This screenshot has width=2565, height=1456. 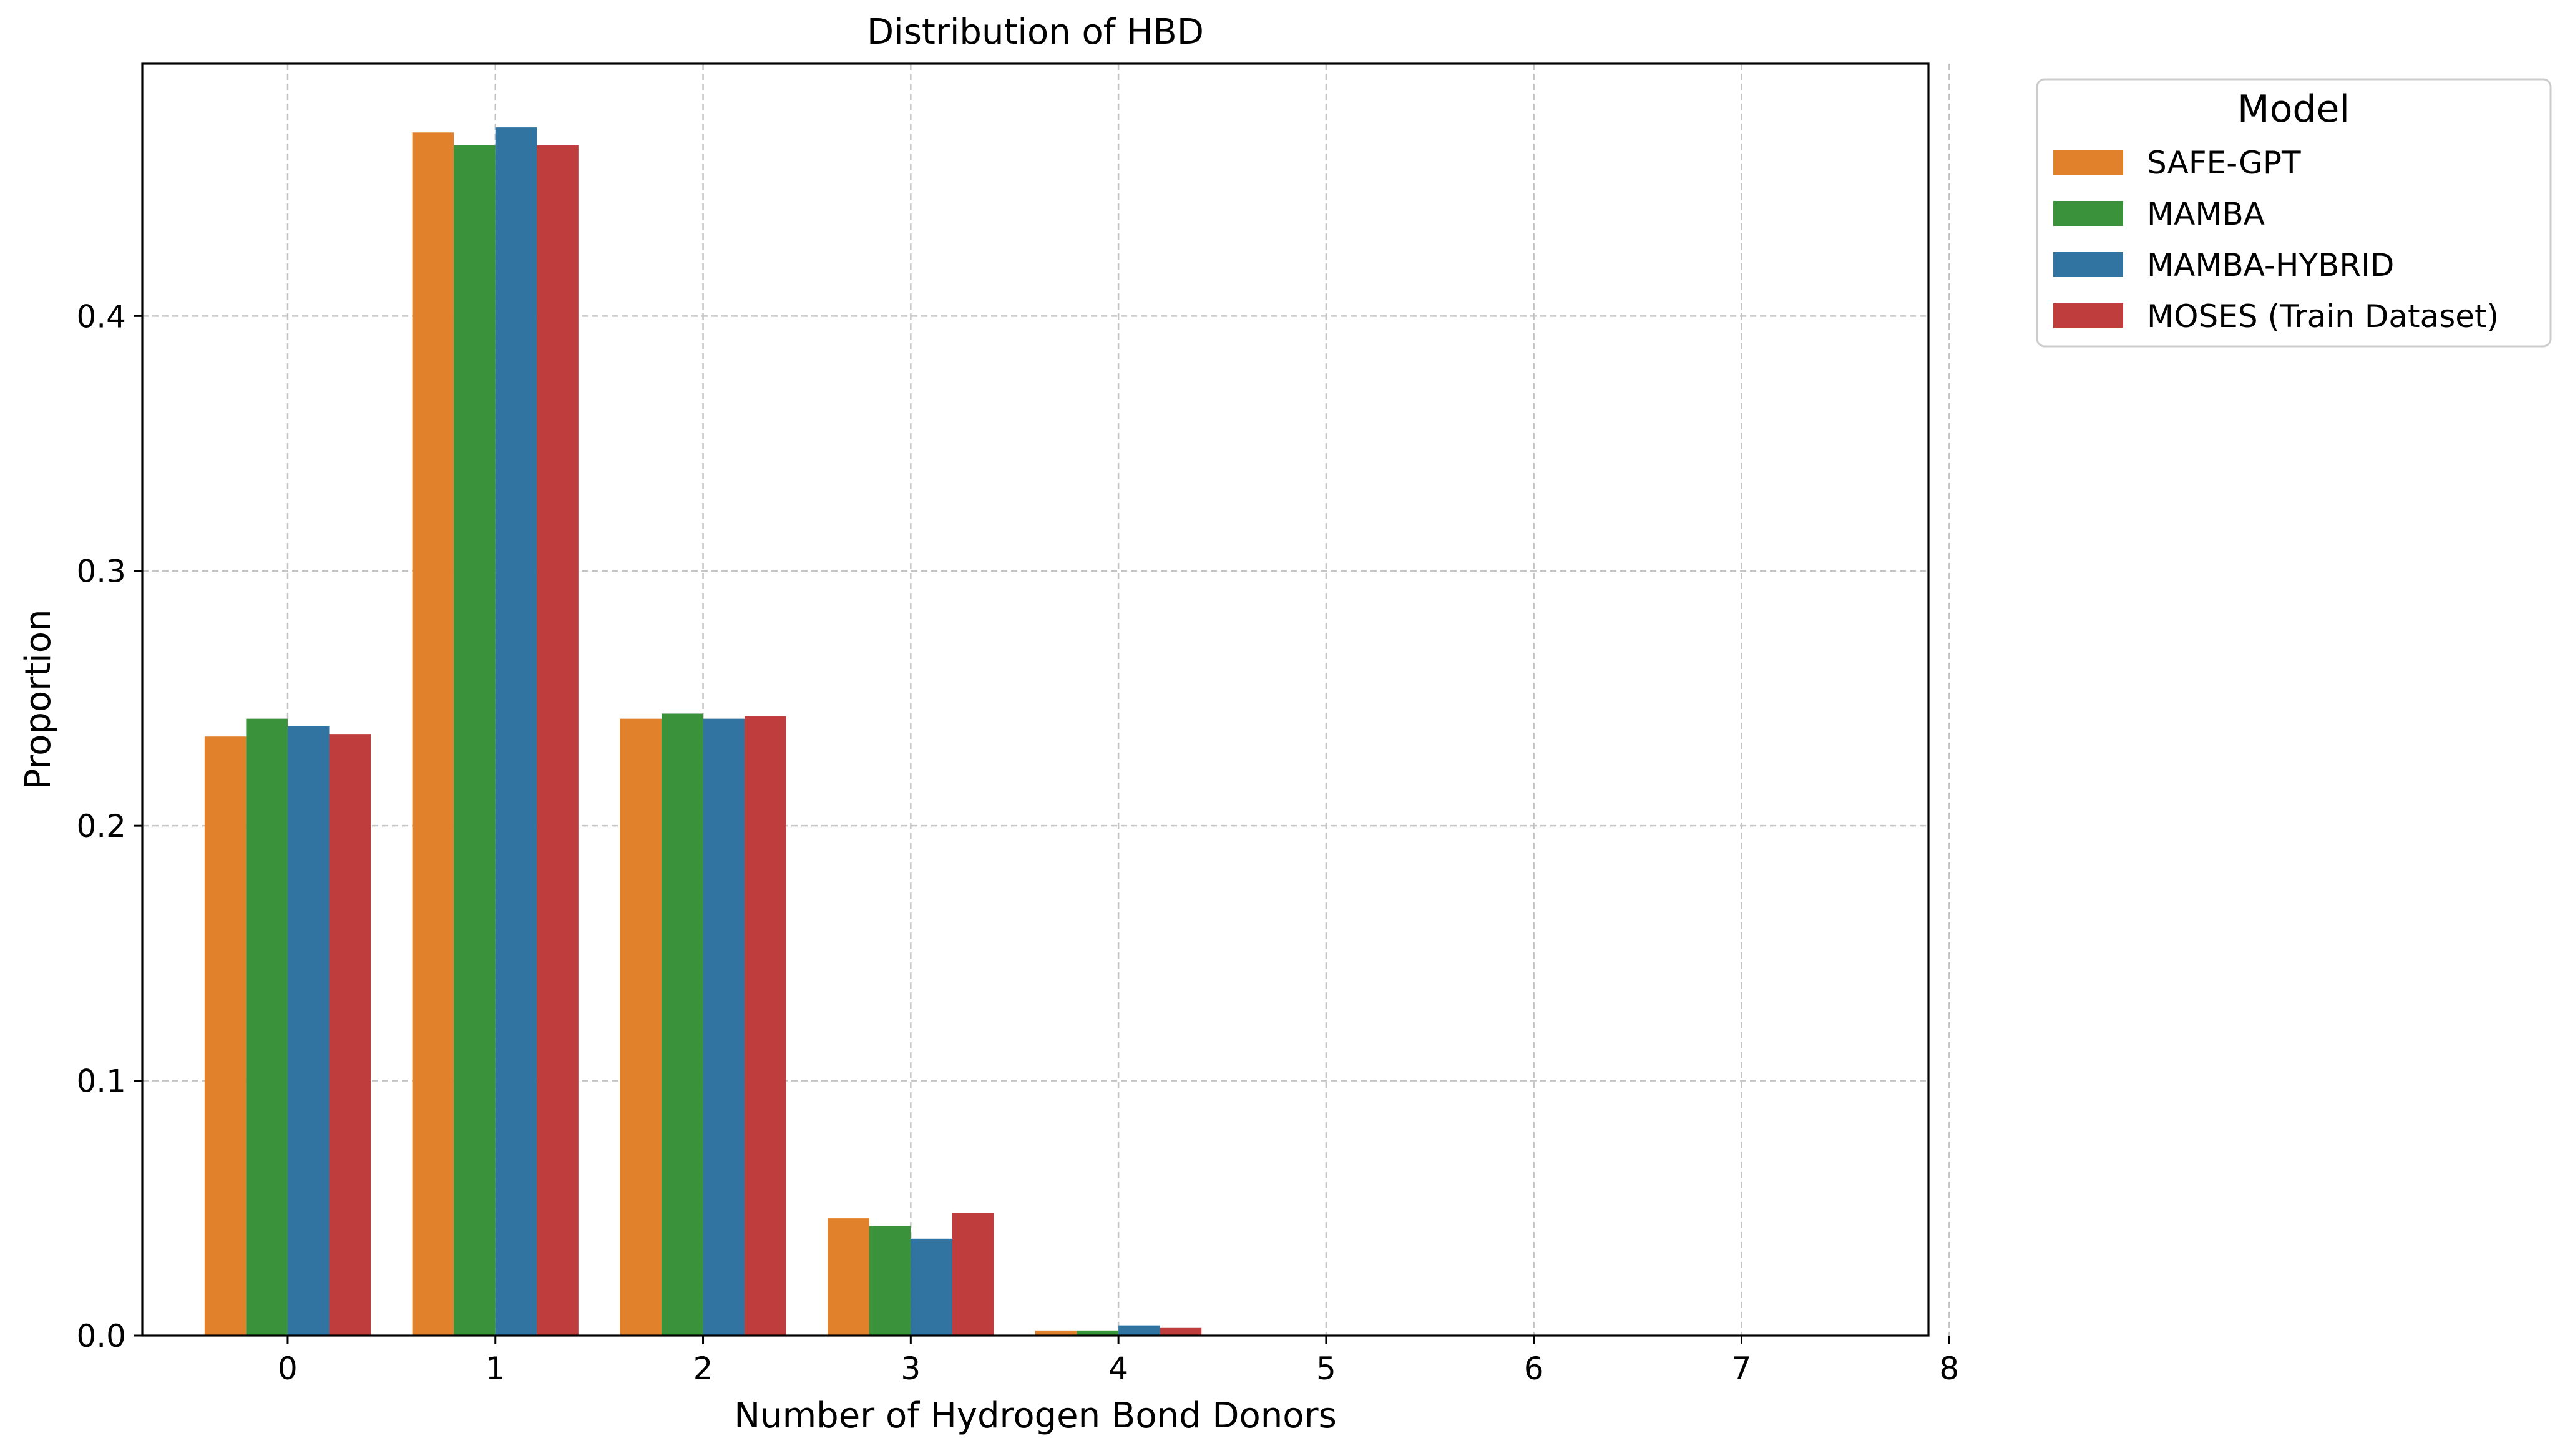 What do you see at coordinates (1035, 1415) in the screenshot?
I see `x-axis-label: Number of Hydrogen Bond Donors` at bounding box center [1035, 1415].